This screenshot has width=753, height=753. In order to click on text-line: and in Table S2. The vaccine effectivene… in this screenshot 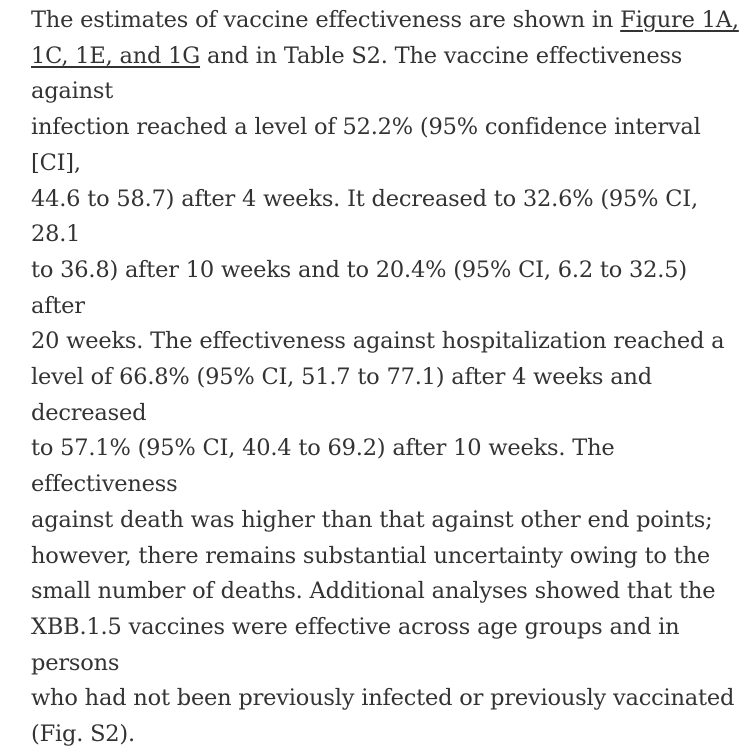, I will do `click(357, 73)`.